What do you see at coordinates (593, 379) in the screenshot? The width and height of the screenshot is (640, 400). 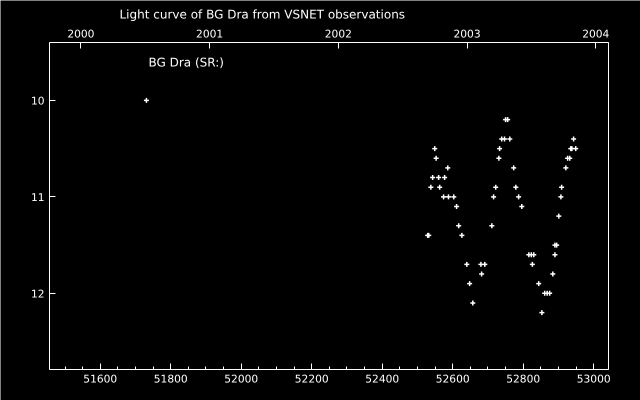 I see `x-tick-label: 53000` at bounding box center [593, 379].